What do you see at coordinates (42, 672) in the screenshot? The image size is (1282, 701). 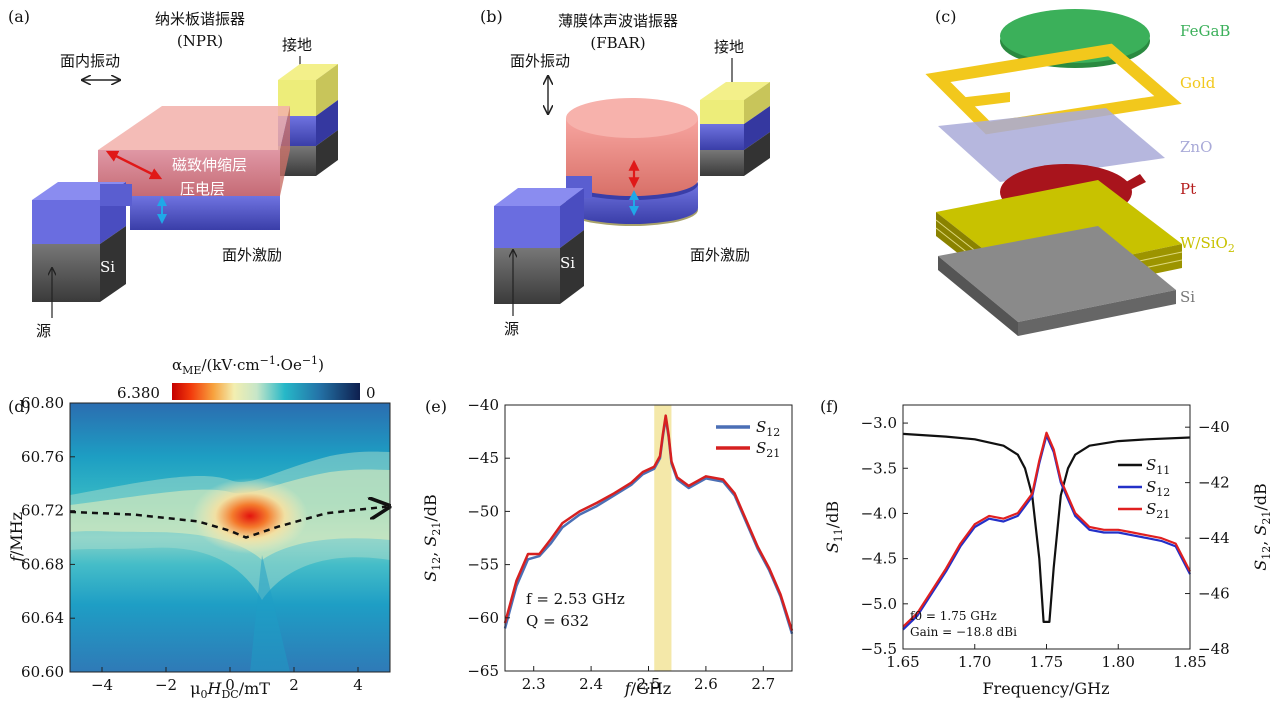 I see `y-tick-label: 60.60` at bounding box center [42, 672].